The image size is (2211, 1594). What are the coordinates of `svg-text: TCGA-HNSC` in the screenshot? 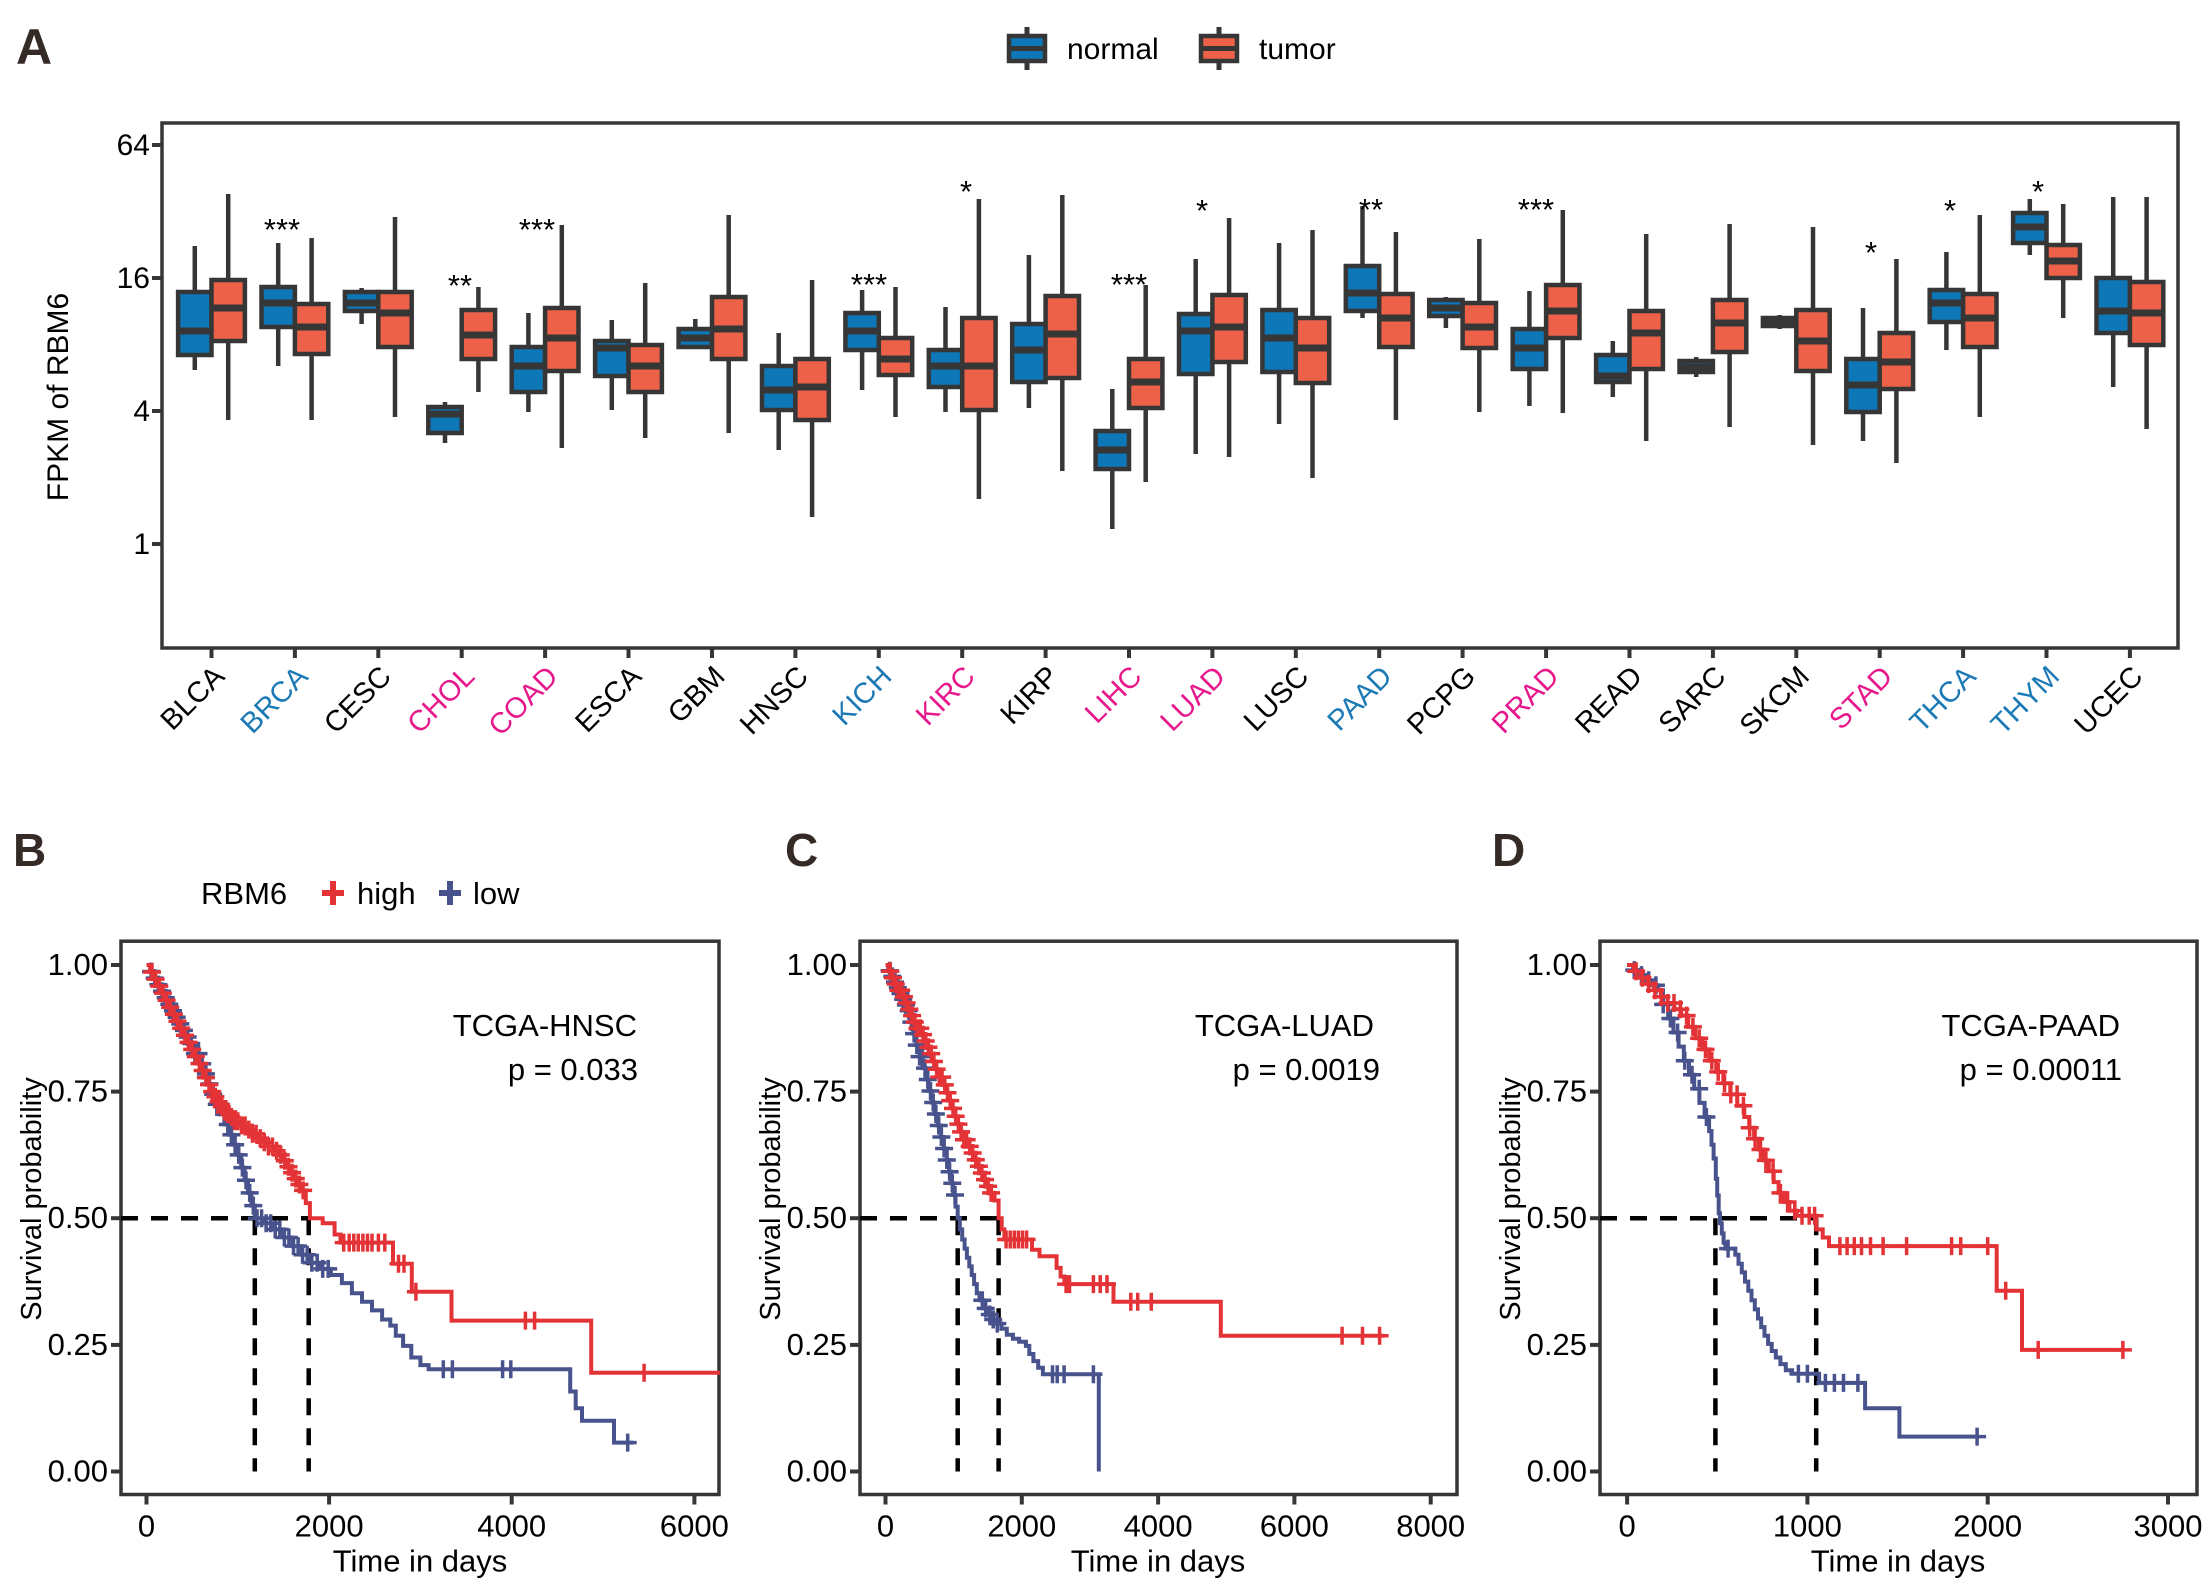 It's located at (545, 1025).